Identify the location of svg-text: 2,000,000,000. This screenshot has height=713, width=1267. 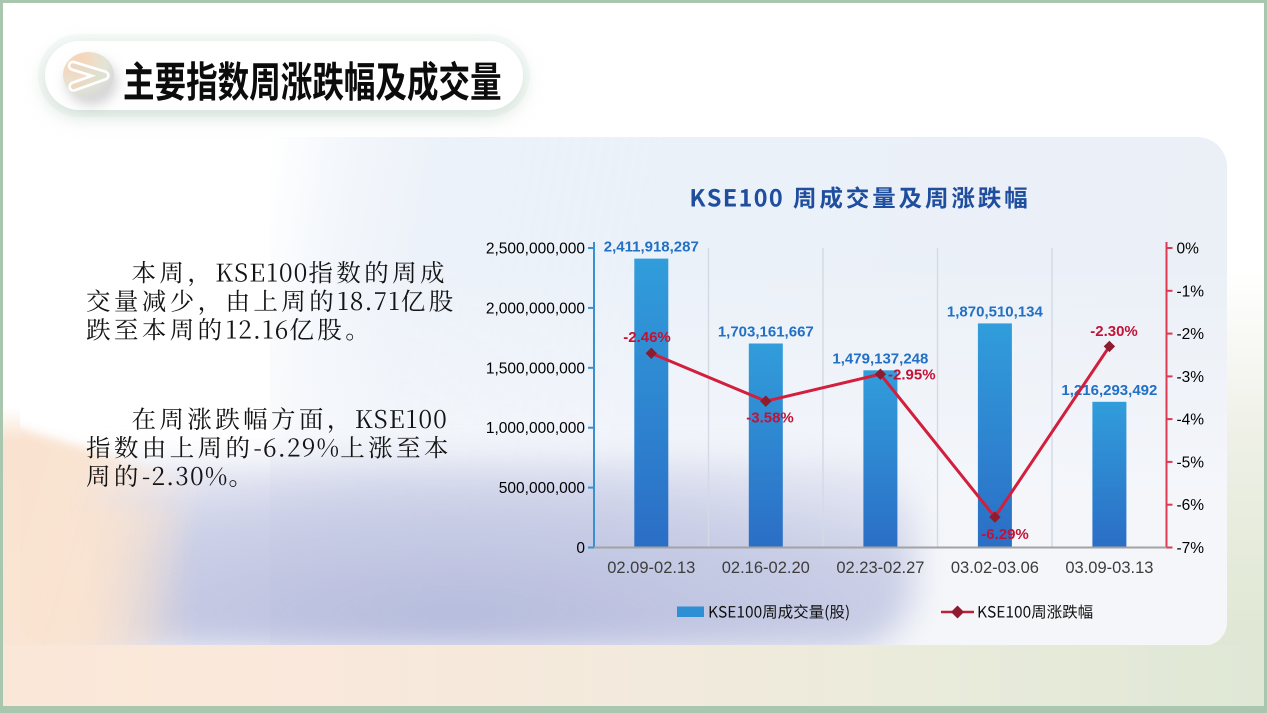
(536, 308).